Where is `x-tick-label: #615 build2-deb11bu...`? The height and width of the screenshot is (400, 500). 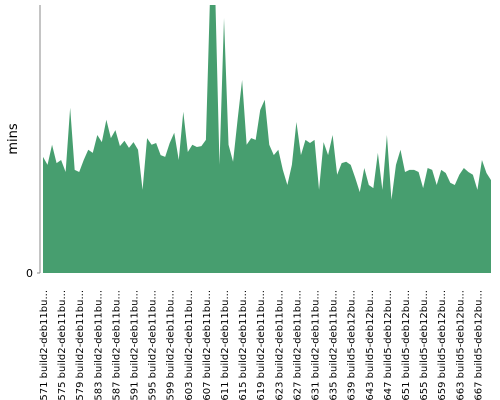
x-tick-label: #615 build2-deb11bu... is located at coordinates (243, 345).